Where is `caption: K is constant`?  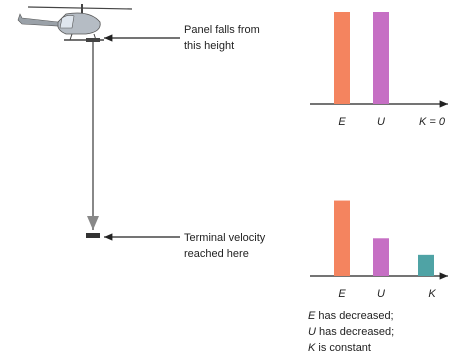
caption: K is constant is located at coordinates (339, 347).